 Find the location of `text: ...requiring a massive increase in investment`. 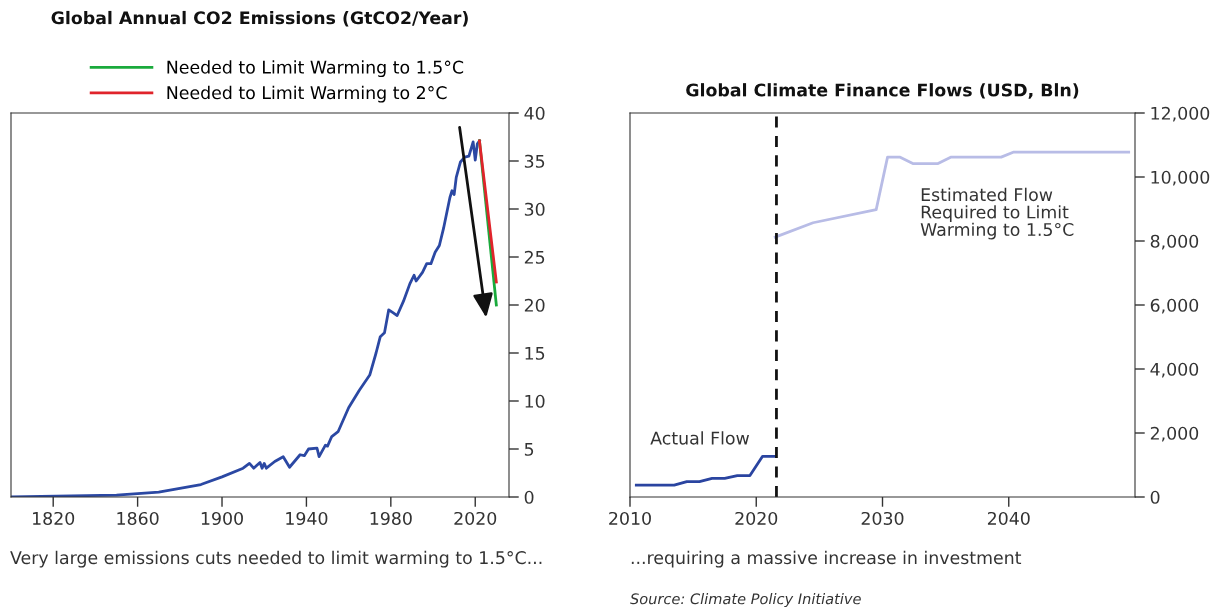

text: ...requiring a massive increase in investment is located at coordinates (826, 559).